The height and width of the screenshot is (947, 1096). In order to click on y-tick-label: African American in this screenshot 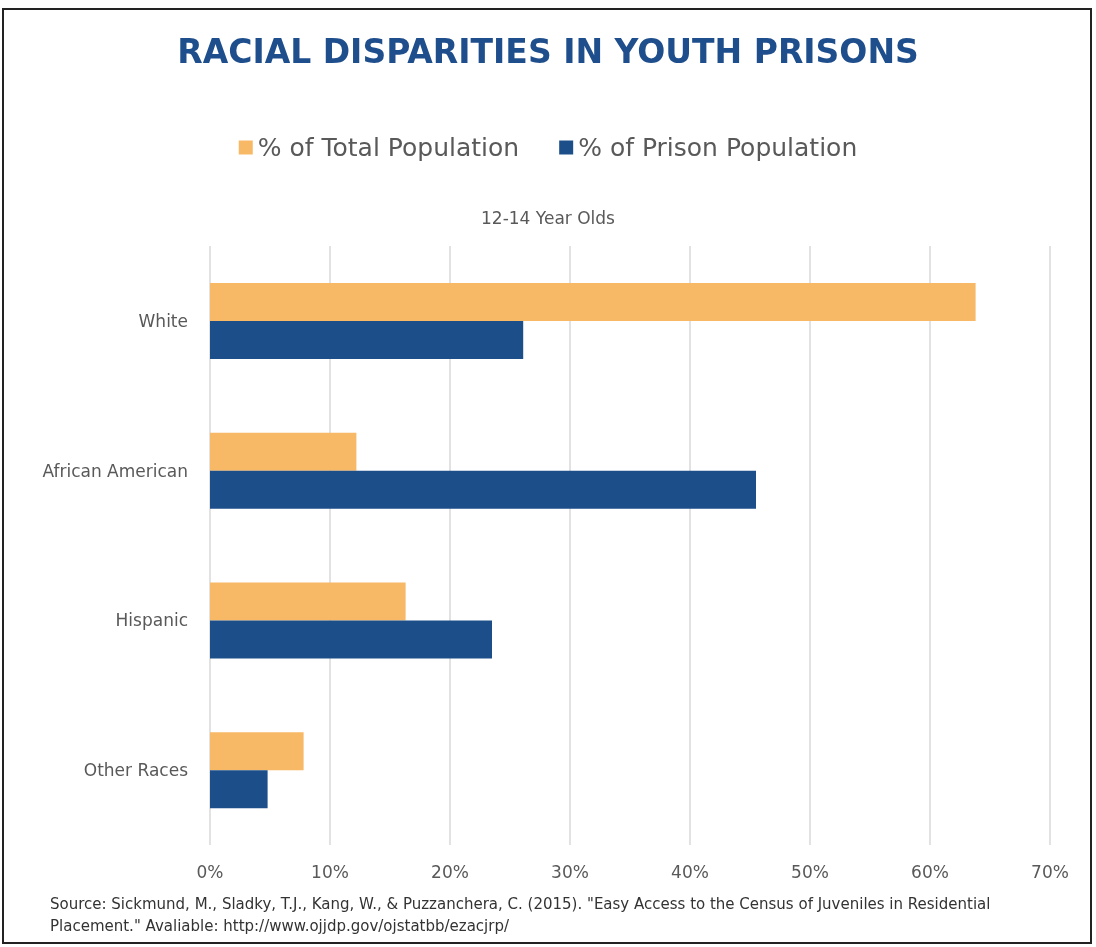, I will do `click(115, 470)`.